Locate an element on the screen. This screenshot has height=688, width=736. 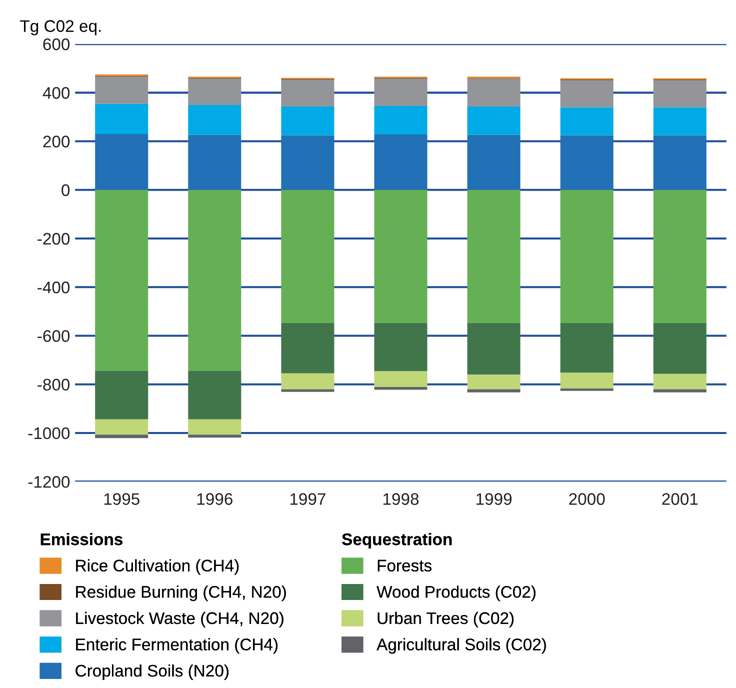
y-tick-label: -200 is located at coordinates (54, 238).